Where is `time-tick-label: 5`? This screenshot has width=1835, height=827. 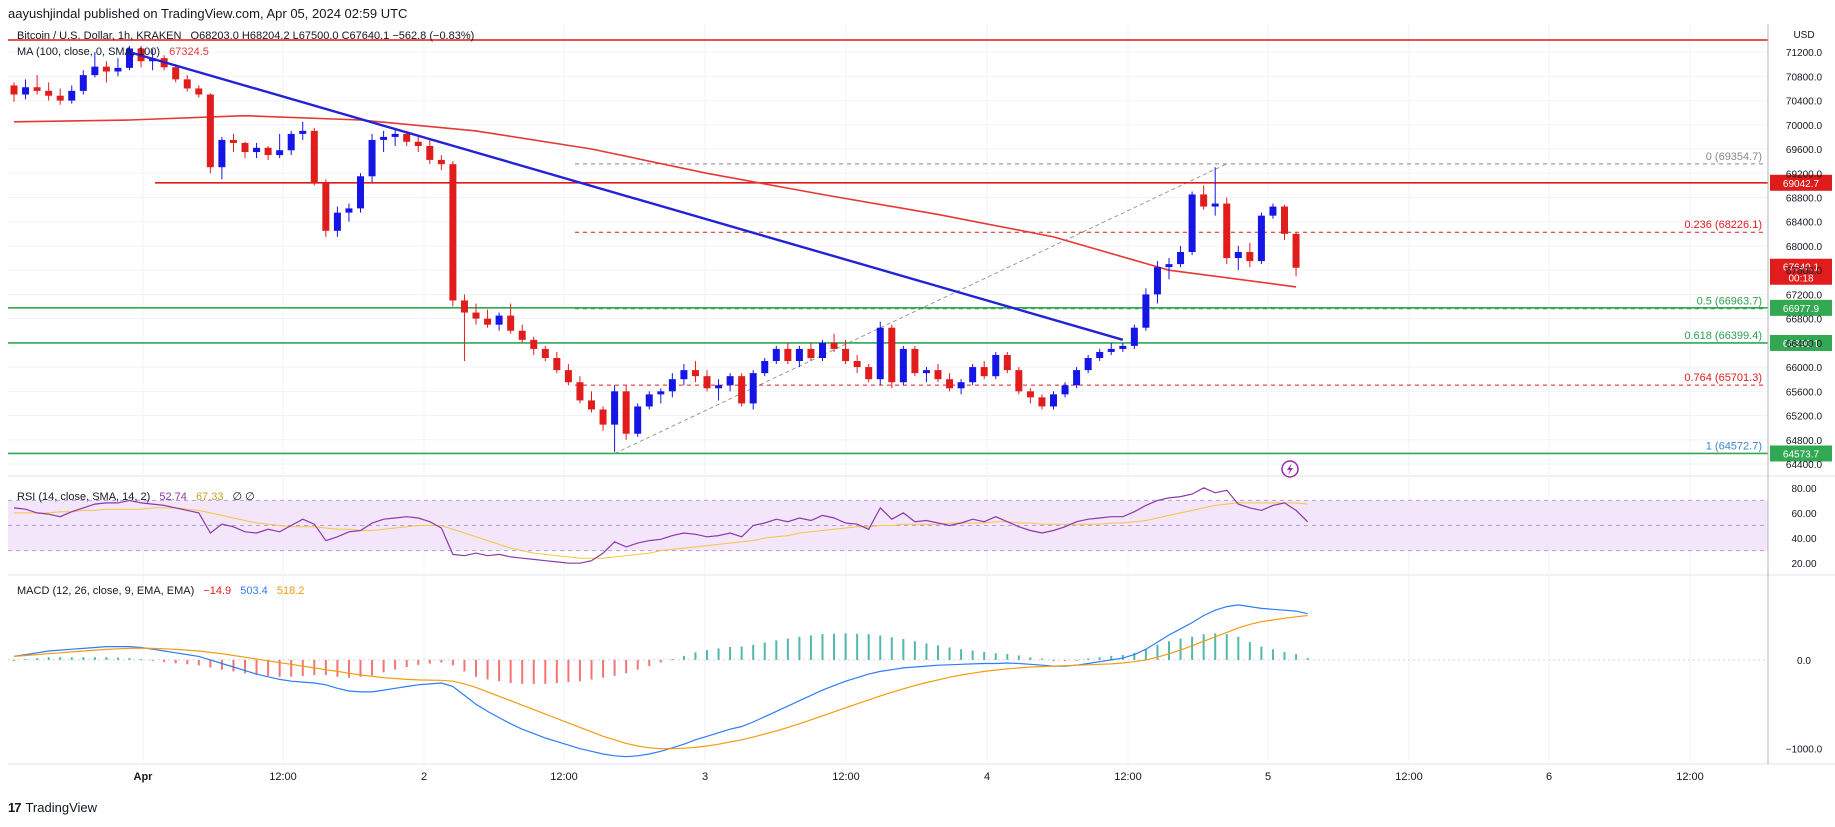
time-tick-label: 5 is located at coordinates (1268, 777).